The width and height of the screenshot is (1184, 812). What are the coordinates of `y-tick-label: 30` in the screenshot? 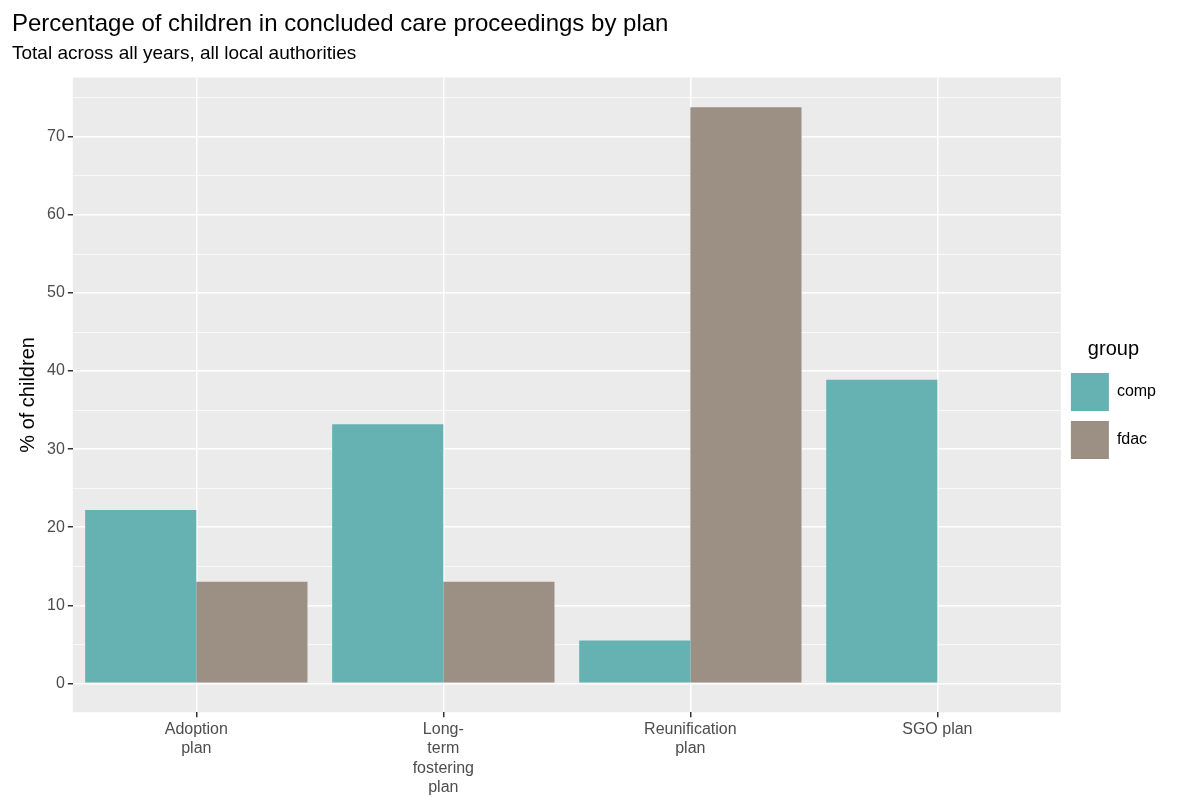 It's located at (56, 448).